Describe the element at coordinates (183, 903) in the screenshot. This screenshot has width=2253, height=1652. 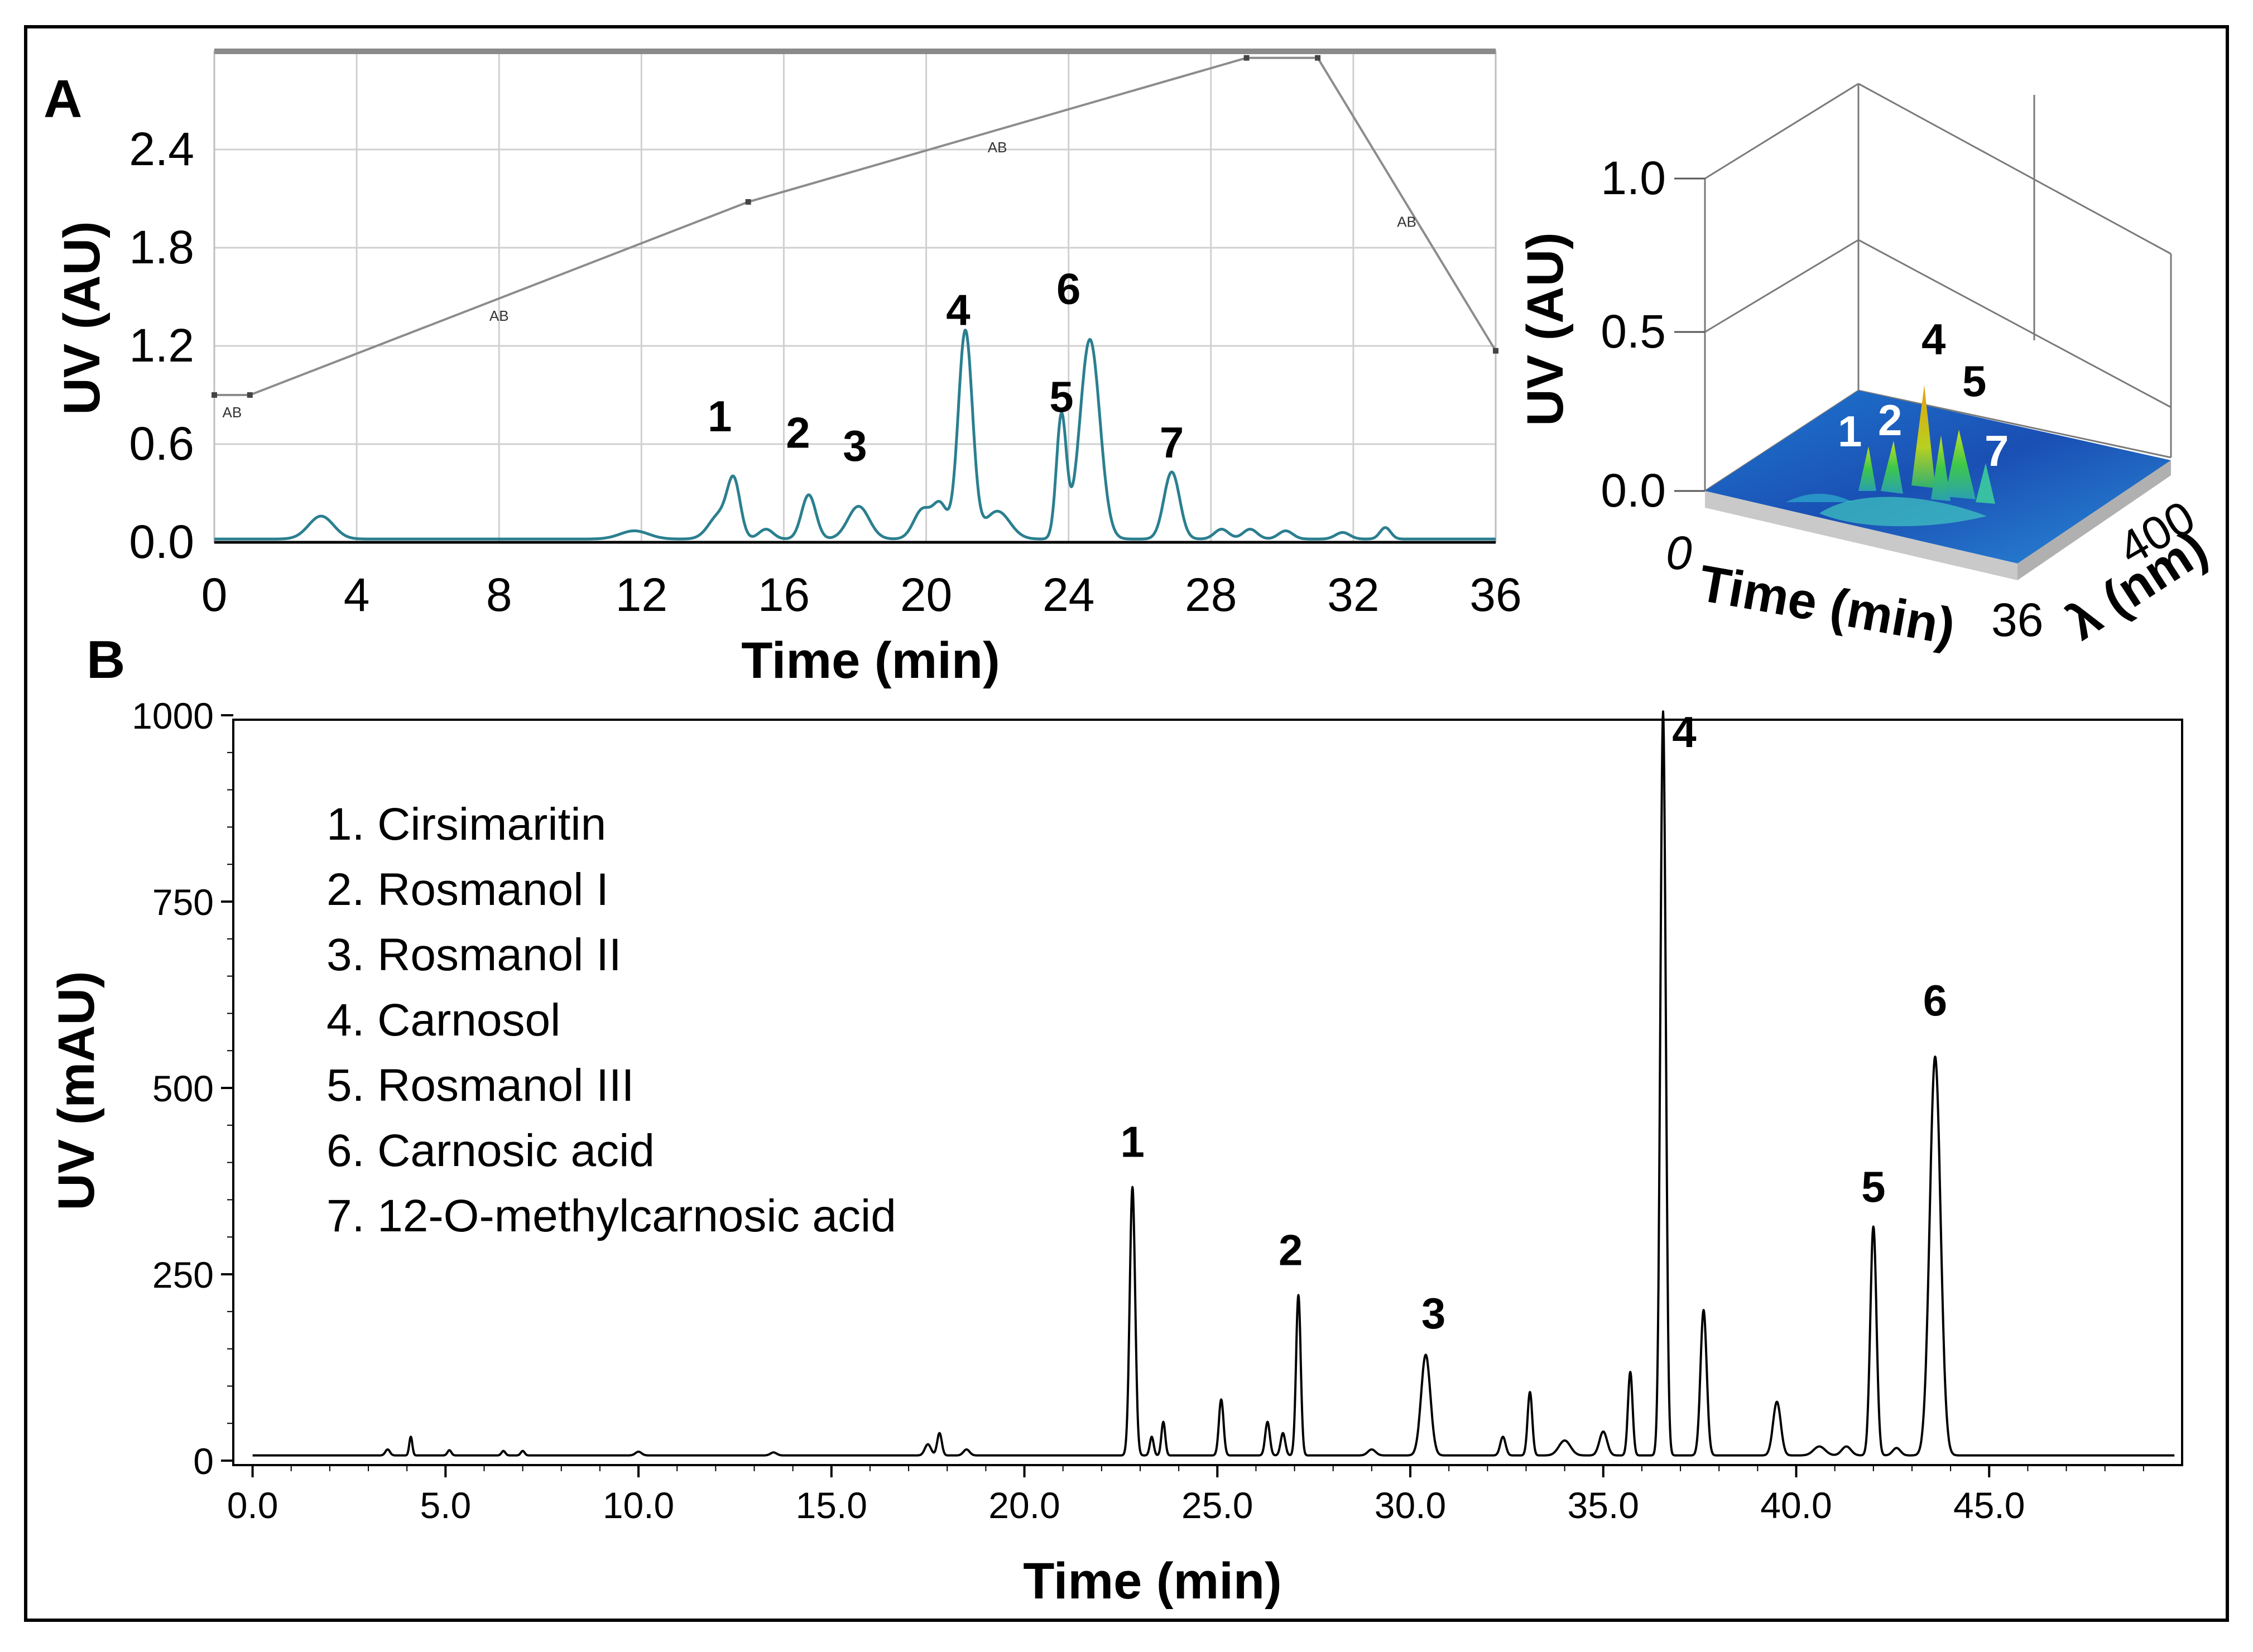
I see `panel-b-y-tick-label: 750` at that location.